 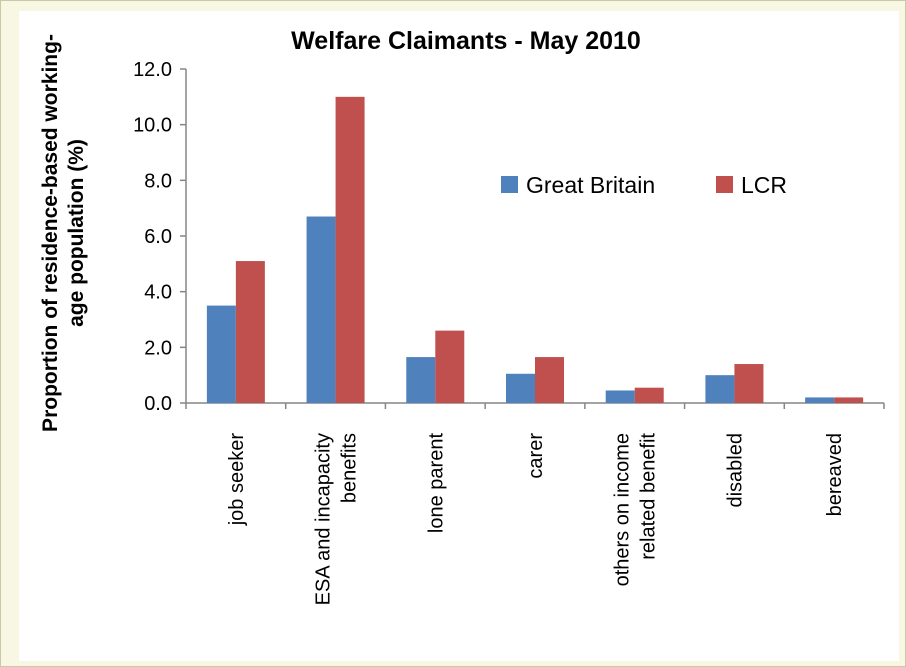 I want to click on legend-swatch-great-britain, so click(x=509, y=184).